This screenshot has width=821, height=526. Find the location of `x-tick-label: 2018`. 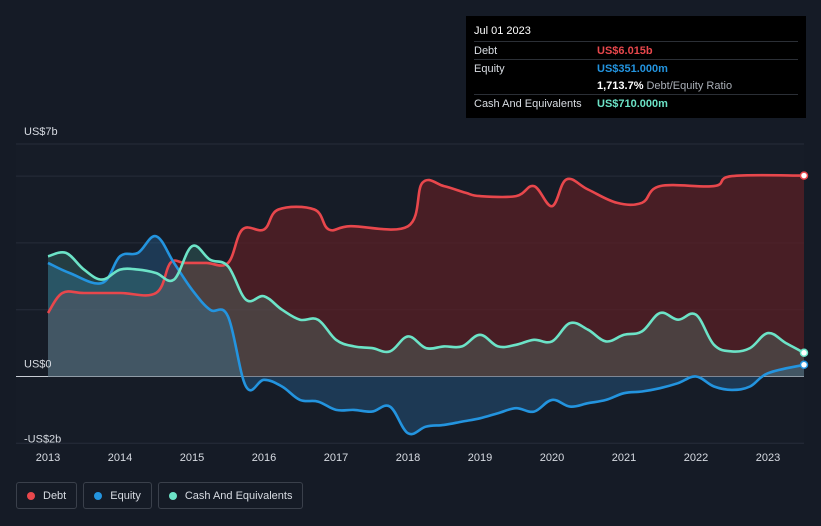

x-tick-label: 2018 is located at coordinates (408, 458).